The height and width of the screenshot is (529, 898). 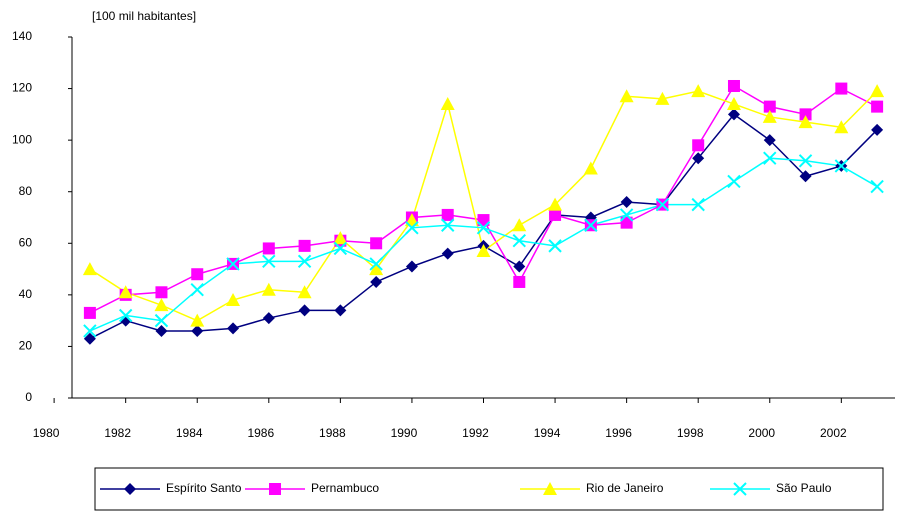 I want to click on y-axis-label: [100 mil habitantes], so click(x=144, y=16).